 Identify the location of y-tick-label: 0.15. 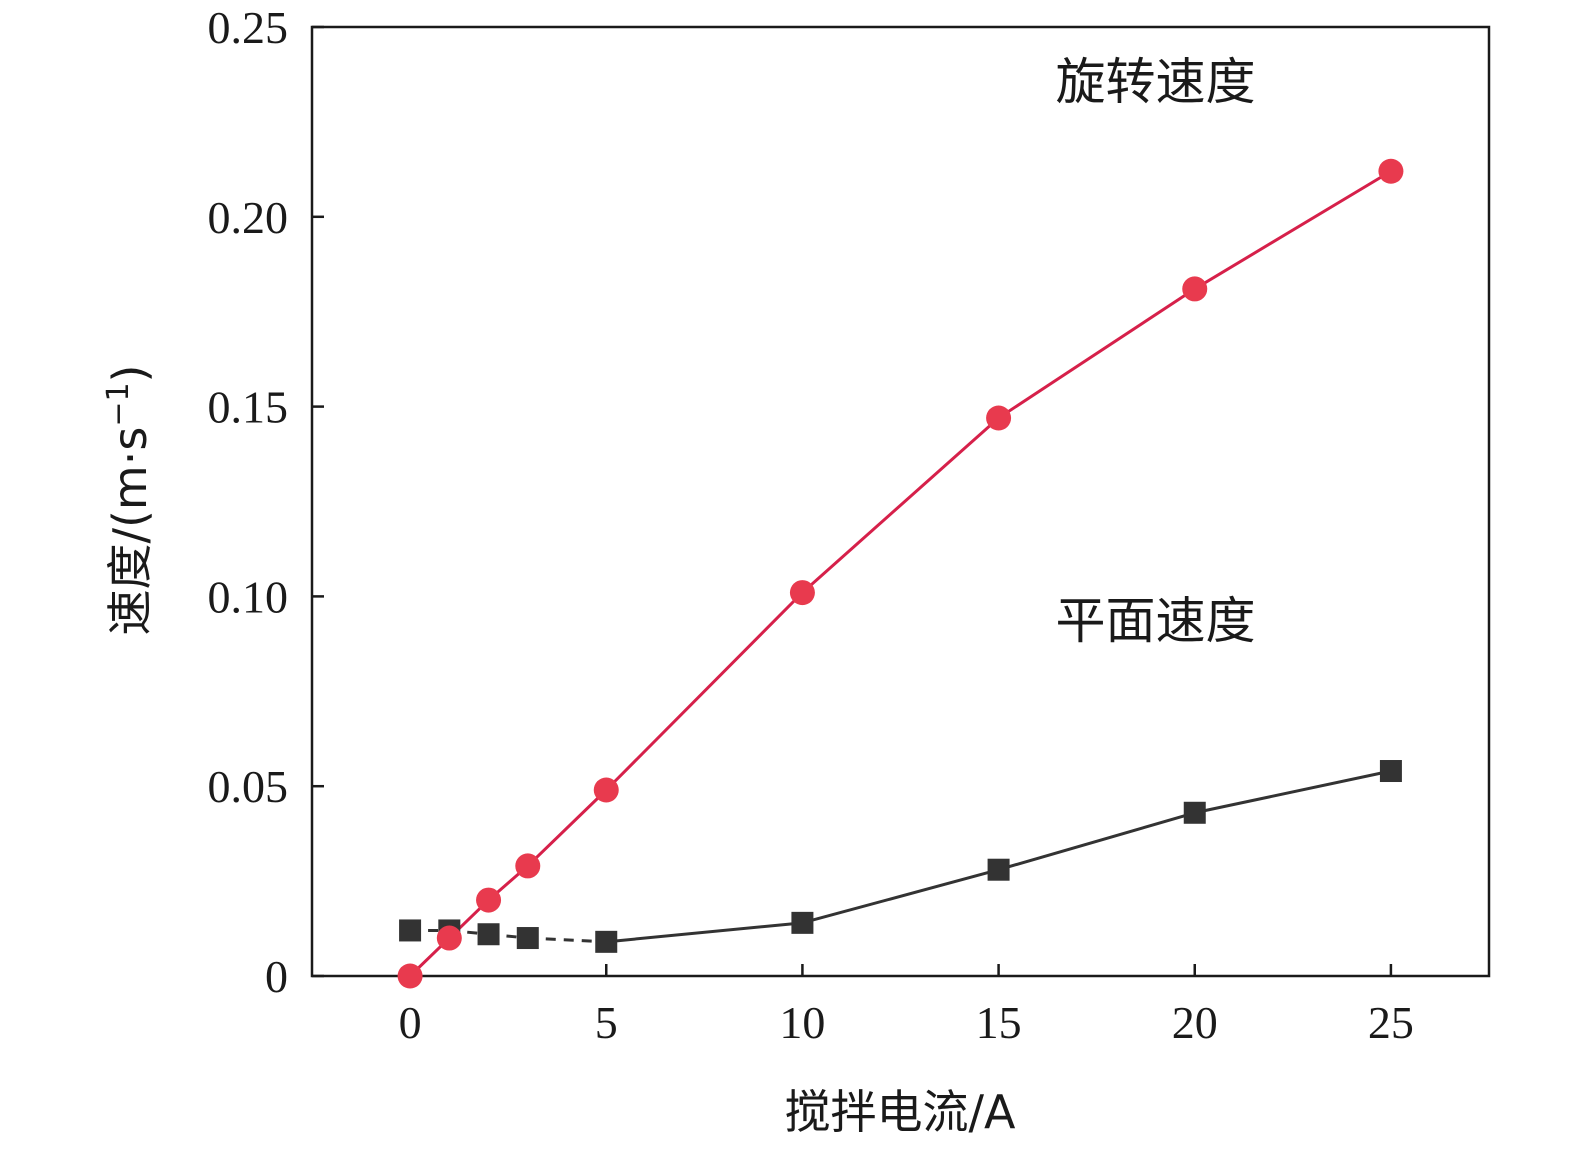
(248, 407).